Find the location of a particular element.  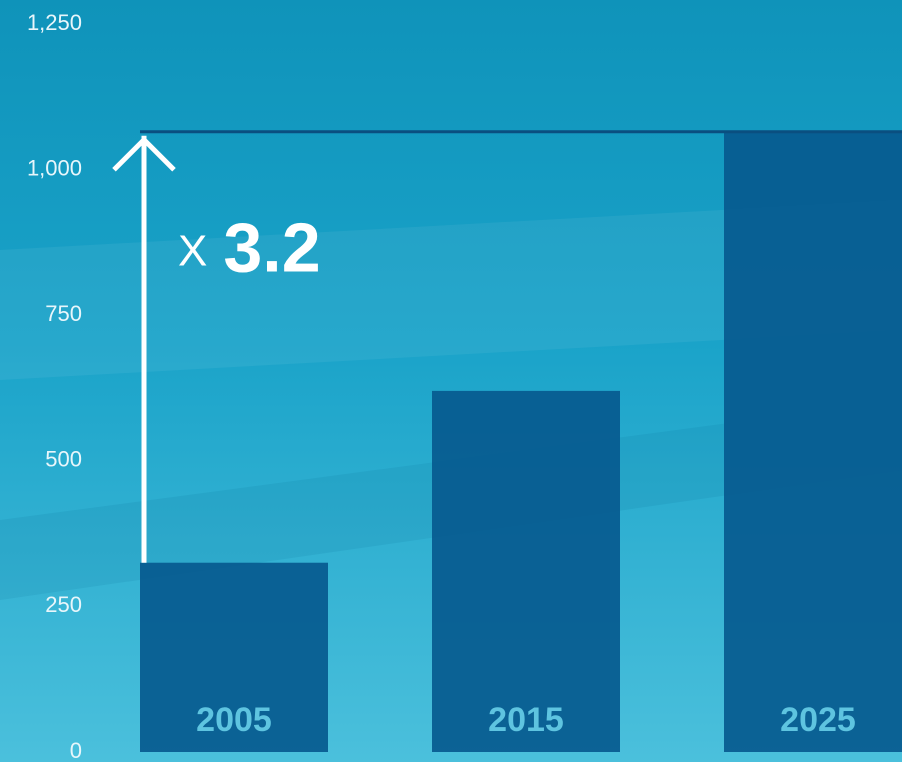

y-tick-label: 1,250 is located at coordinates (54, 22).